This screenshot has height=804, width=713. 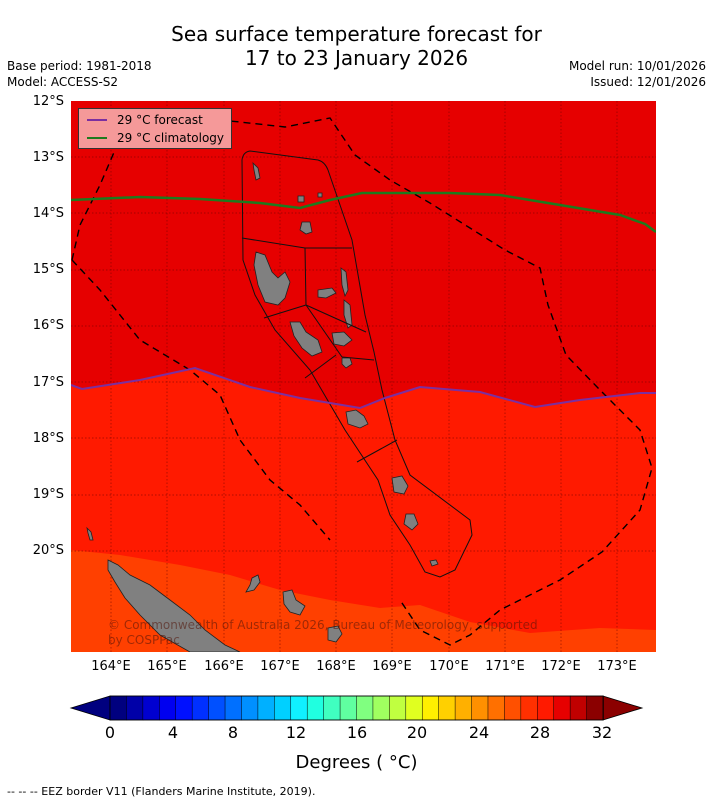 What do you see at coordinates (48, 382) in the screenshot?
I see `lat-label: 17°S` at bounding box center [48, 382].